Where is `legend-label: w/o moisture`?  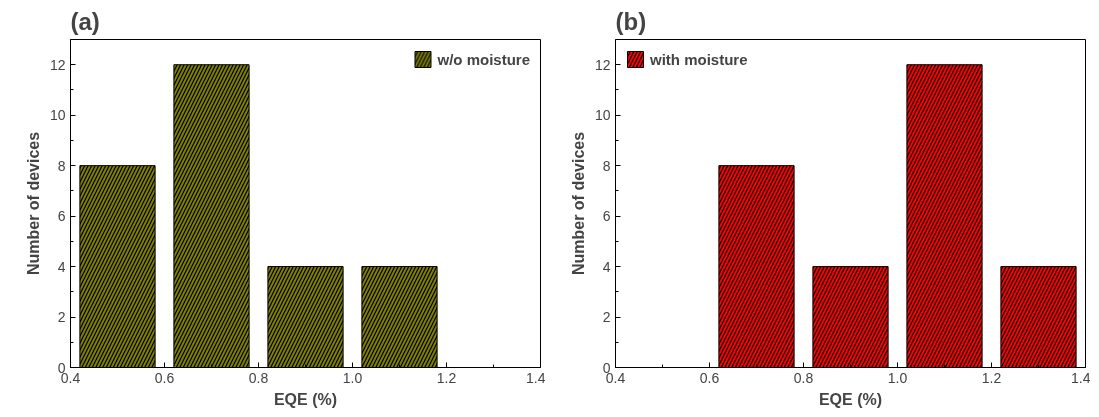 legend-label: w/o moisture is located at coordinates (483, 59).